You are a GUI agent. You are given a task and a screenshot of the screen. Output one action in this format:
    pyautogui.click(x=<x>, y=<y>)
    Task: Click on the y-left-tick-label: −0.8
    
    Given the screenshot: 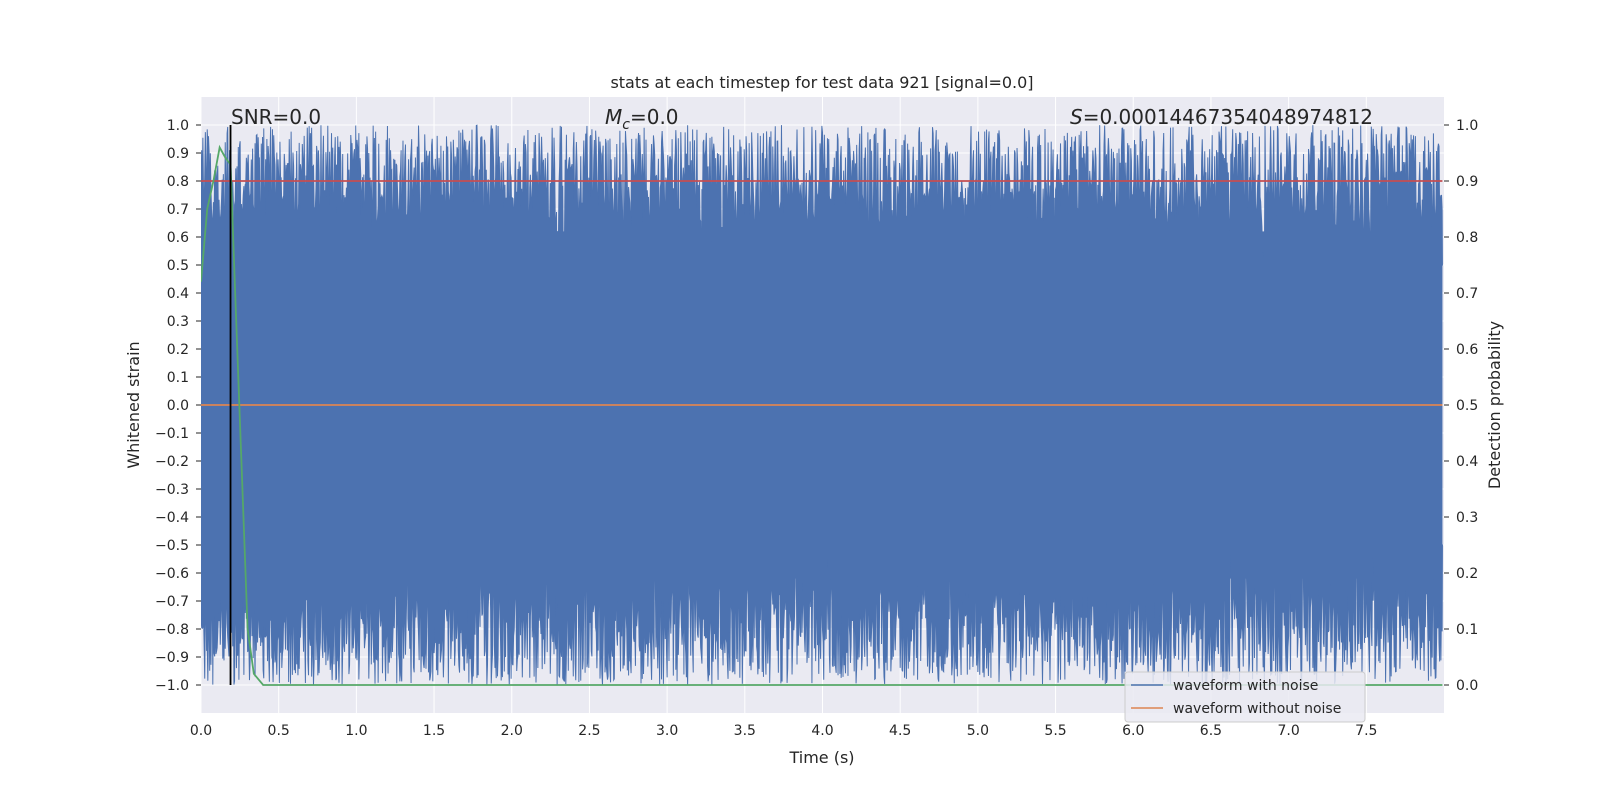 What is the action you would take?
    pyautogui.click(x=172, y=630)
    